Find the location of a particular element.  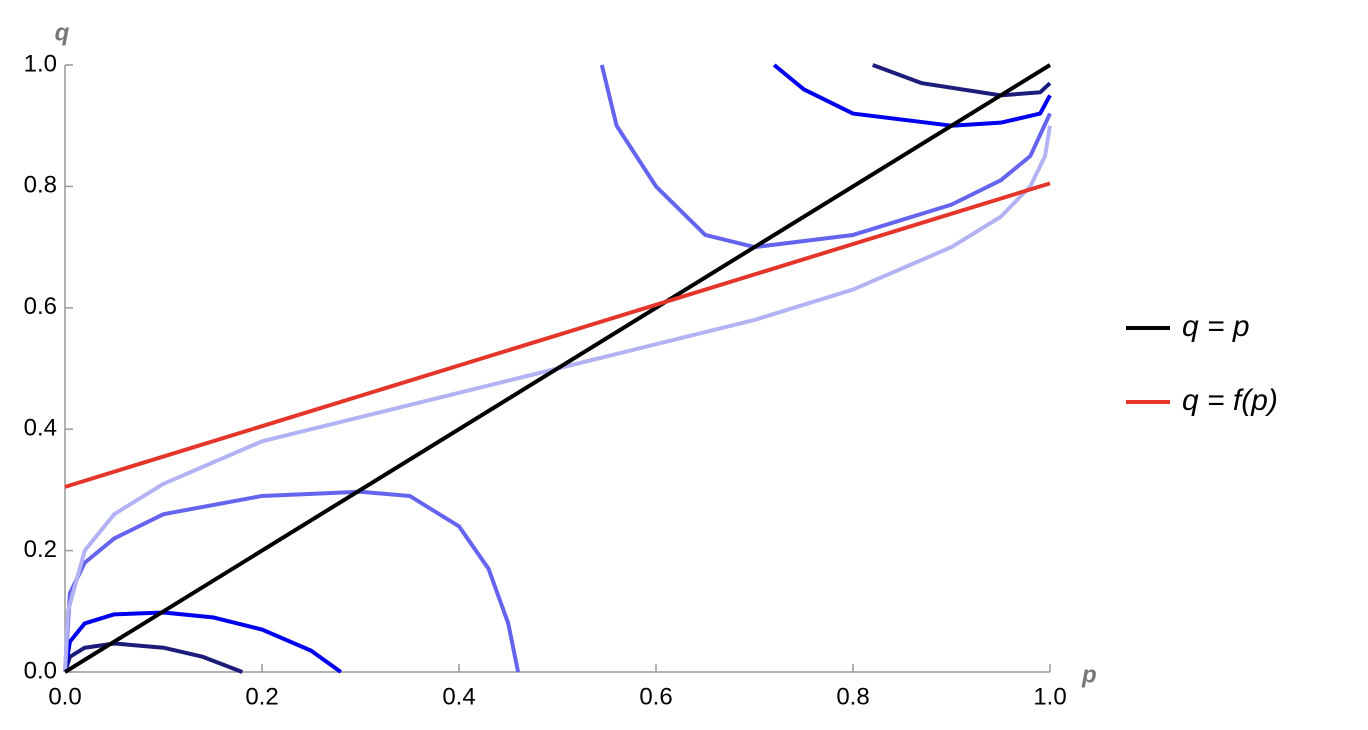

x-tick-label: 1.0 is located at coordinates (1049, 696).